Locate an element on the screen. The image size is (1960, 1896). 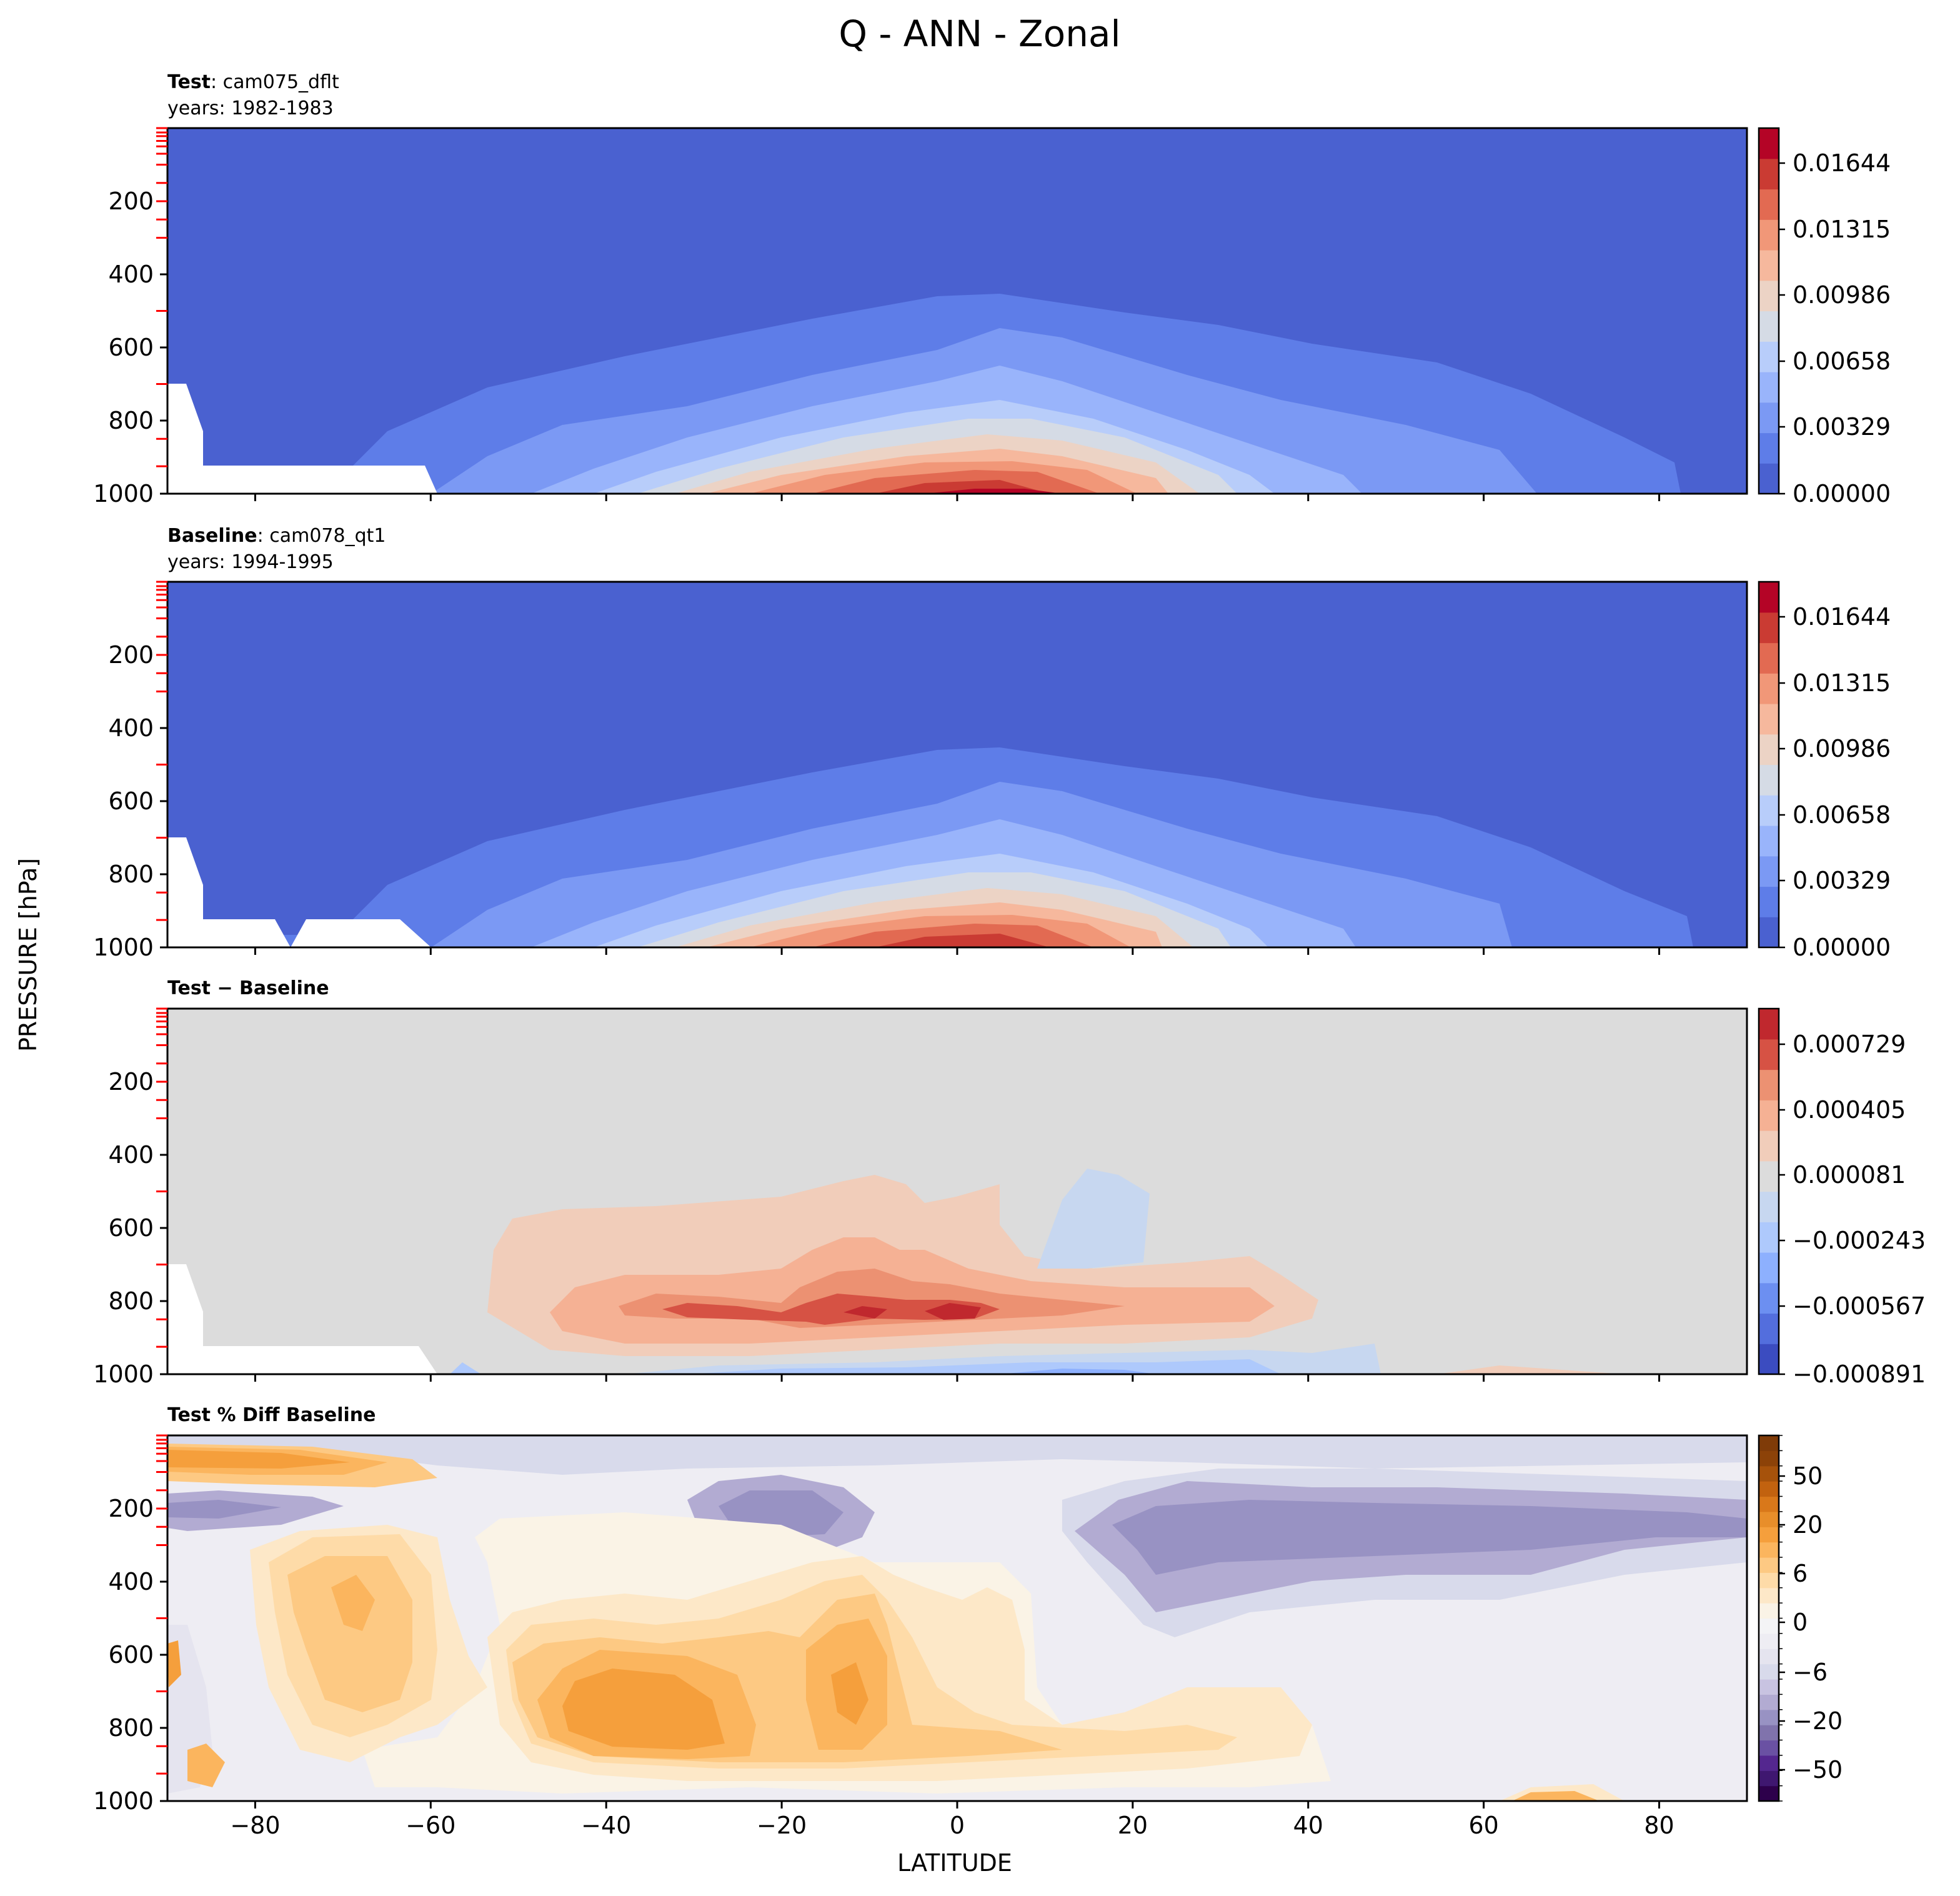
pctdiff-y-axis: 200 400 600 800 1000 is located at coordinates (130, 1624).